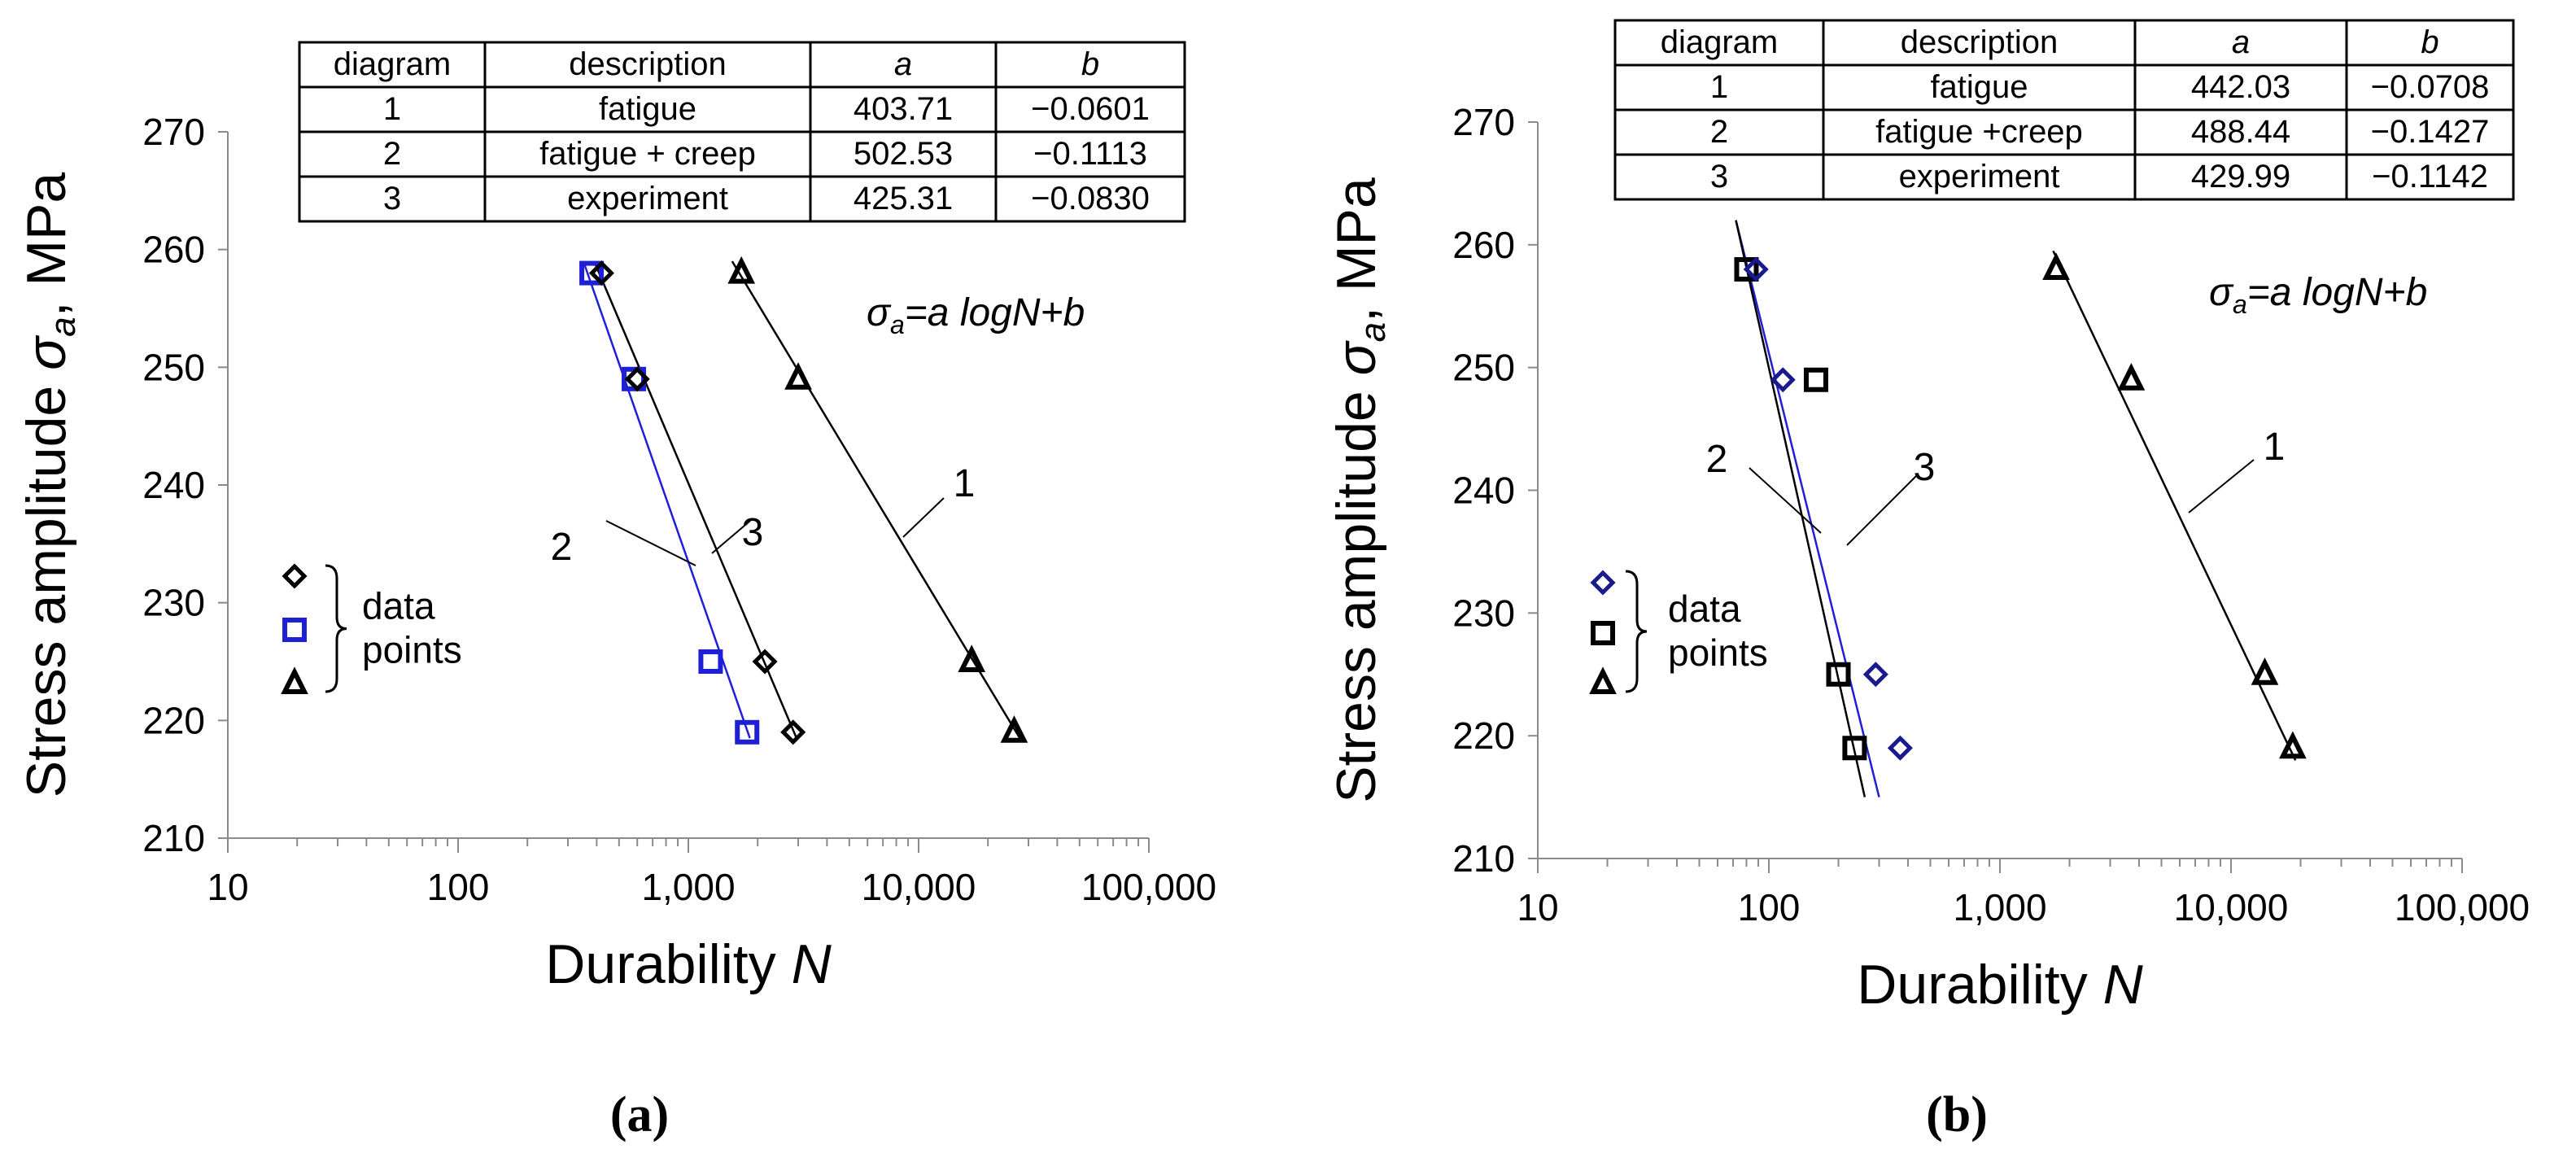 The image size is (2576, 1149). What do you see at coordinates (398, 606) in the screenshot?
I see `legend-label: data` at bounding box center [398, 606].